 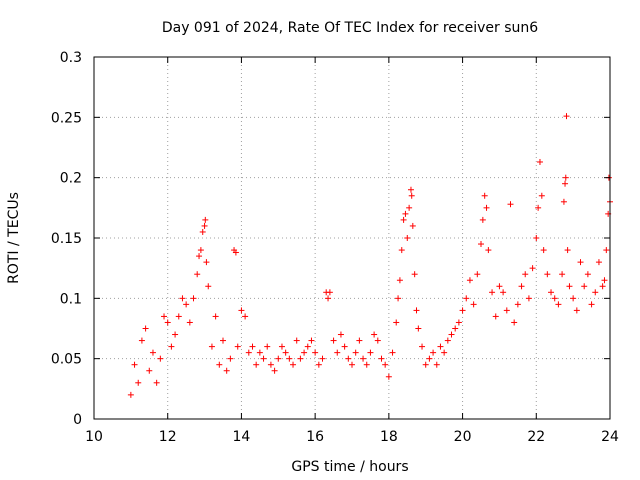 I want to click on x-tick-label: 14, so click(x=242, y=437).